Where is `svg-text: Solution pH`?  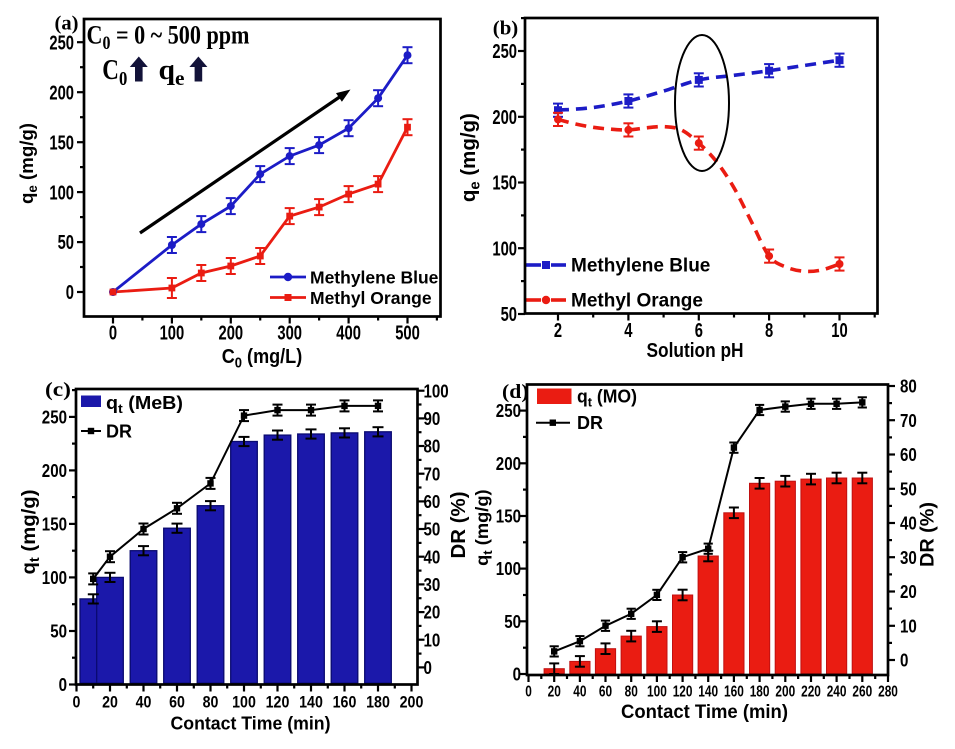 svg-text: Solution pH is located at coordinates (695, 351).